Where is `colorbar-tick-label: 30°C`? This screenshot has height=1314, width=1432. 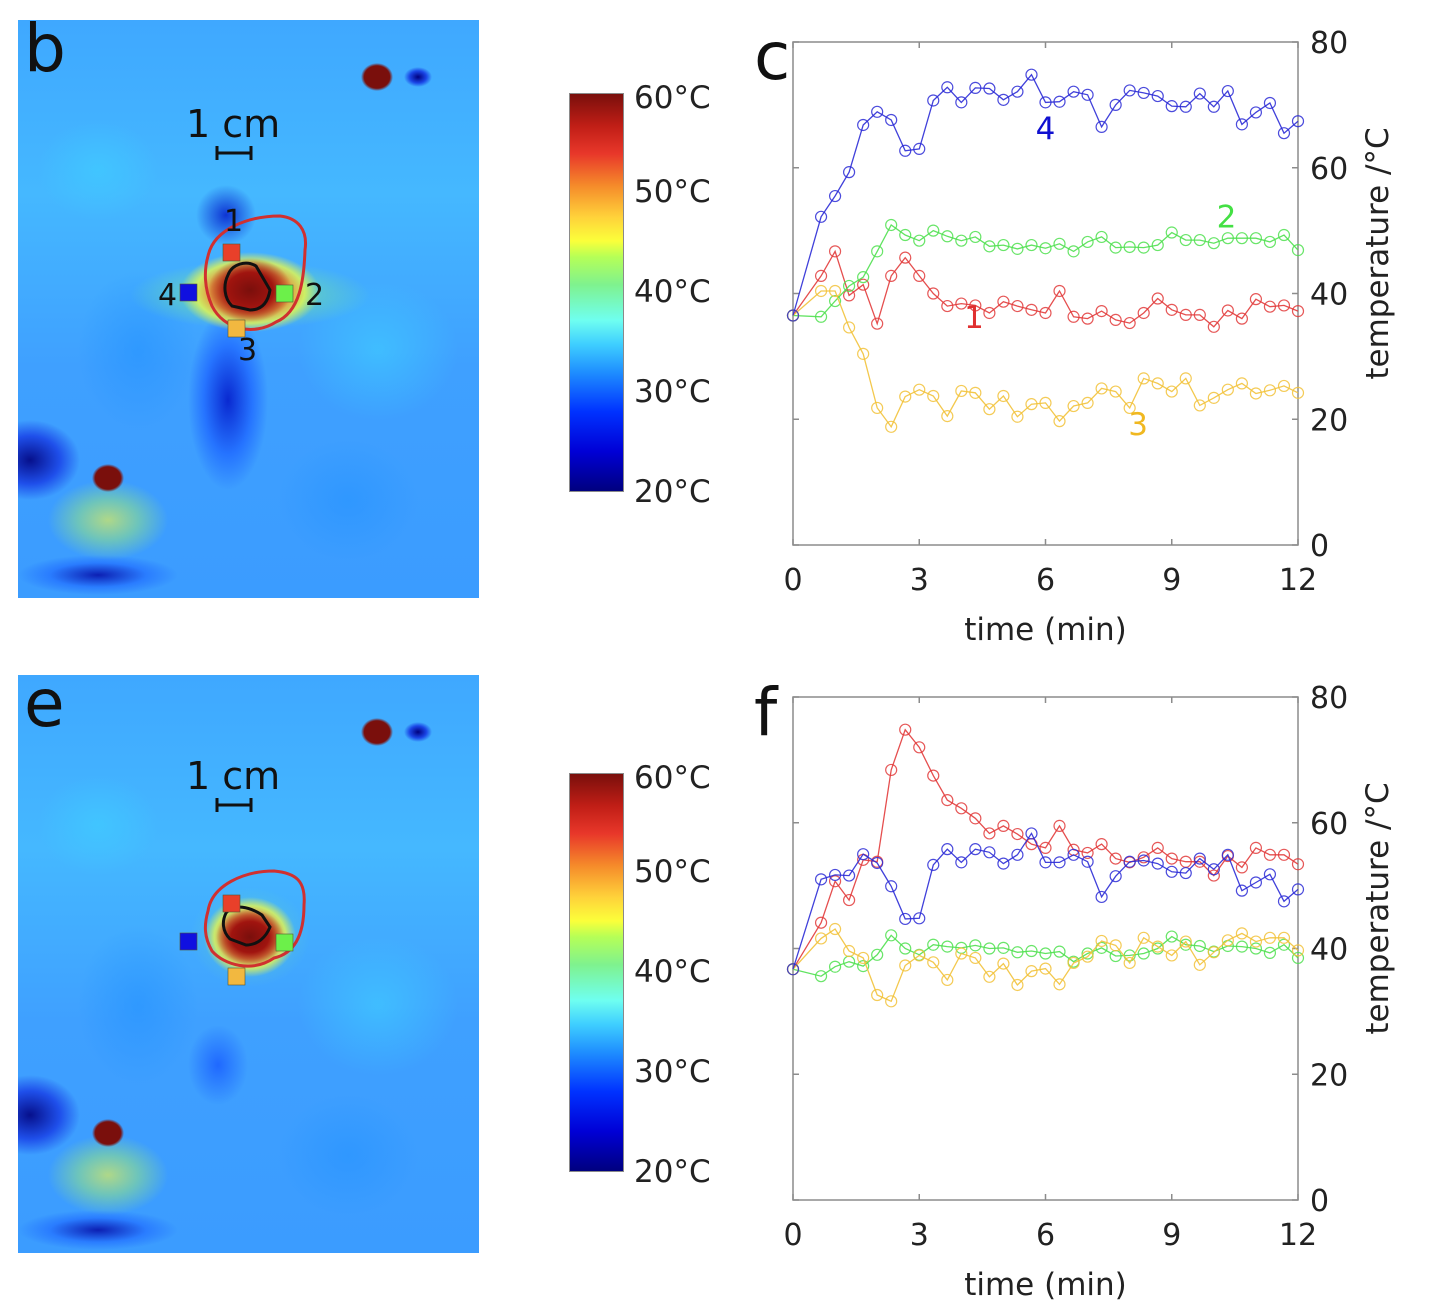
colorbar-tick-label: 30°C is located at coordinates (672, 392).